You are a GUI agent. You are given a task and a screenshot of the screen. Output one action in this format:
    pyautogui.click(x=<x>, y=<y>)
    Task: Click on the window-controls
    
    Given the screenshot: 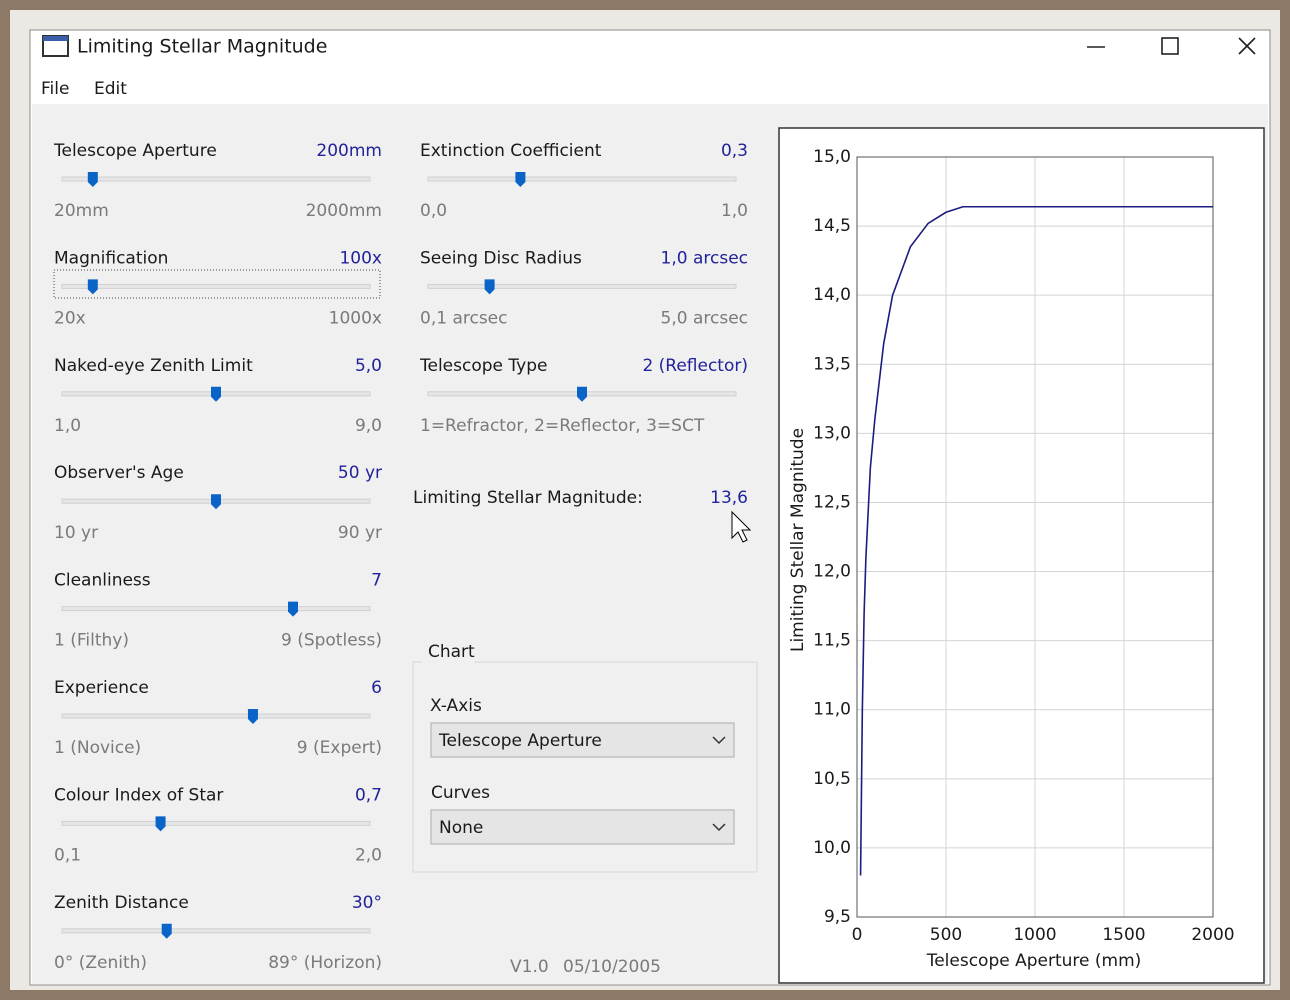 What is the action you would take?
    pyautogui.click(x=1171, y=46)
    